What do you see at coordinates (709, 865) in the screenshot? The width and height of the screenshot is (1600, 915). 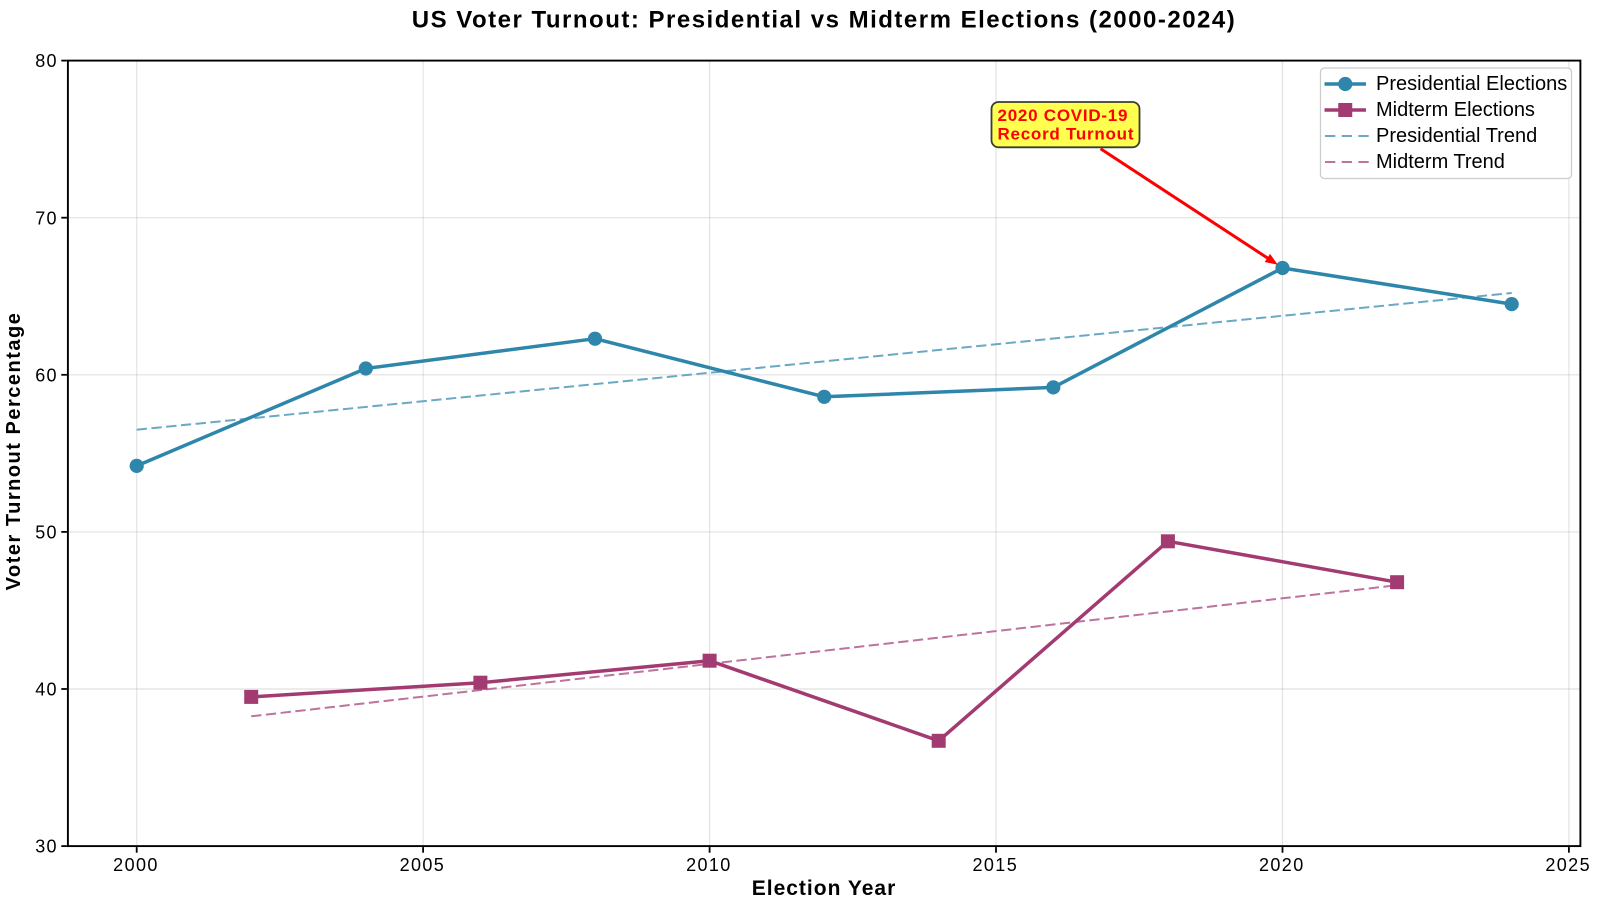 I see `svg-text: 2010` at bounding box center [709, 865].